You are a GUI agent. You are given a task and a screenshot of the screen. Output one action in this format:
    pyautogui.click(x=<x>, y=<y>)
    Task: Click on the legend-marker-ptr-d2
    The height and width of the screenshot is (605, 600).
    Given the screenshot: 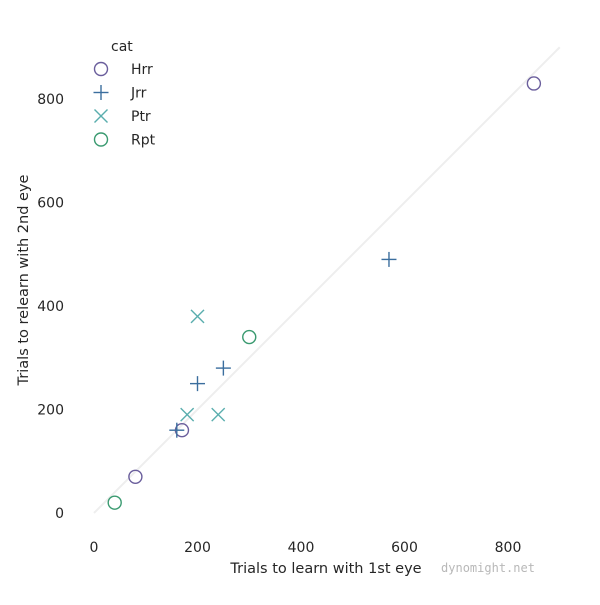 What is the action you would take?
    pyautogui.click(x=101, y=116)
    